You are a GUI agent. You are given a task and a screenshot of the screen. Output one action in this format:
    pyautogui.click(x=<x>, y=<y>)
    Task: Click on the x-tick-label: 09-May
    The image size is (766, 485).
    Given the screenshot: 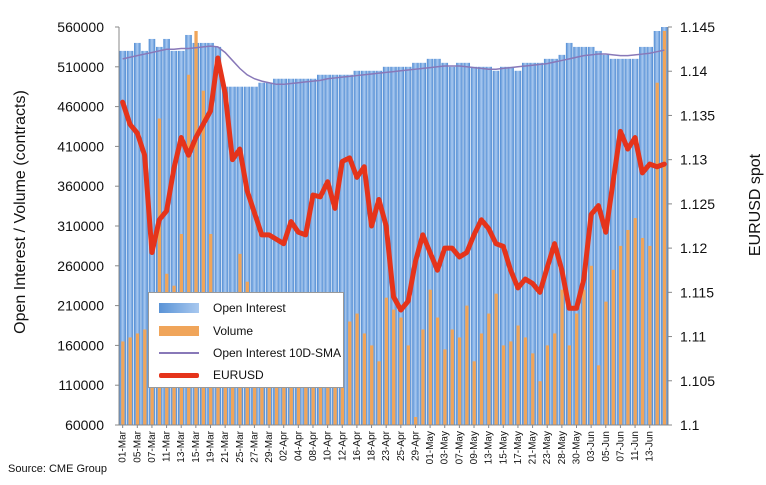 What is the action you would take?
    pyautogui.click(x=474, y=447)
    